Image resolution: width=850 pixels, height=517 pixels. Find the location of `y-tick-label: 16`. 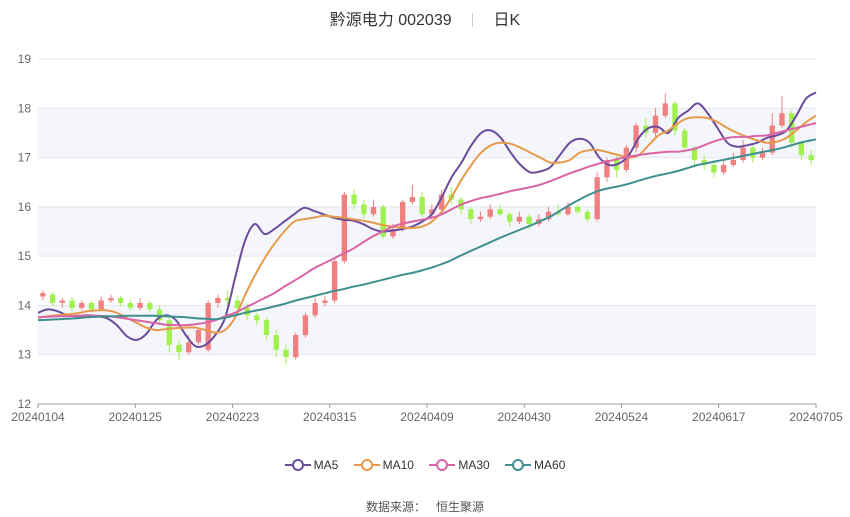

y-tick-label: 16 is located at coordinates (25, 207).